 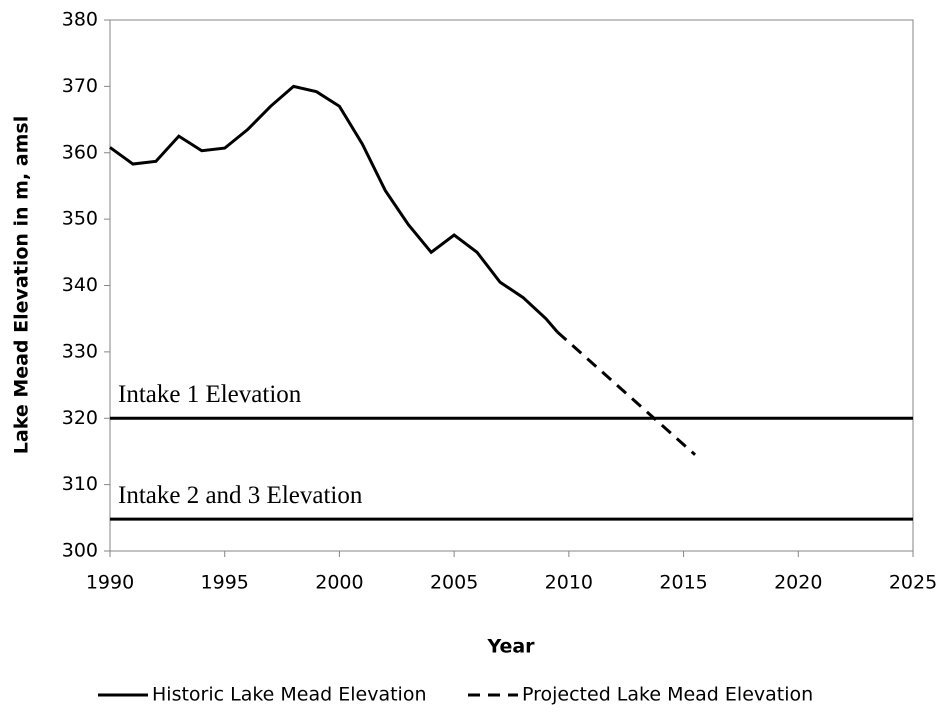 What do you see at coordinates (80, 351) in the screenshot?
I see `y-tick-label: 330` at bounding box center [80, 351].